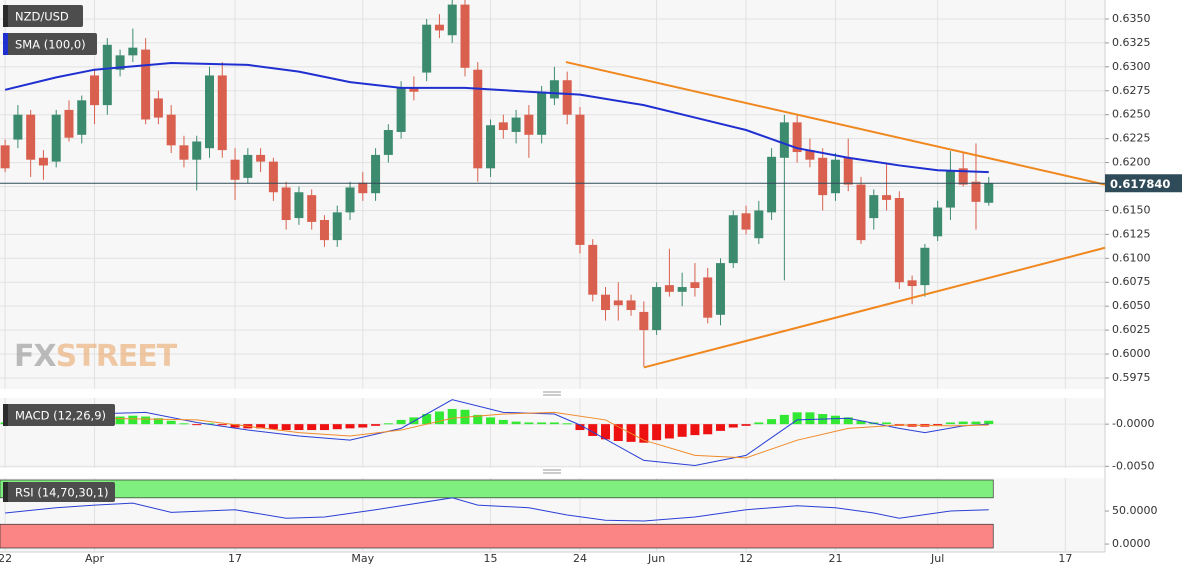 Image resolution: width=1182 pixels, height=571 pixels. Describe the element at coordinates (1131, 543) in the screenshot. I see `y-tick-label: 0.0000` at that location.